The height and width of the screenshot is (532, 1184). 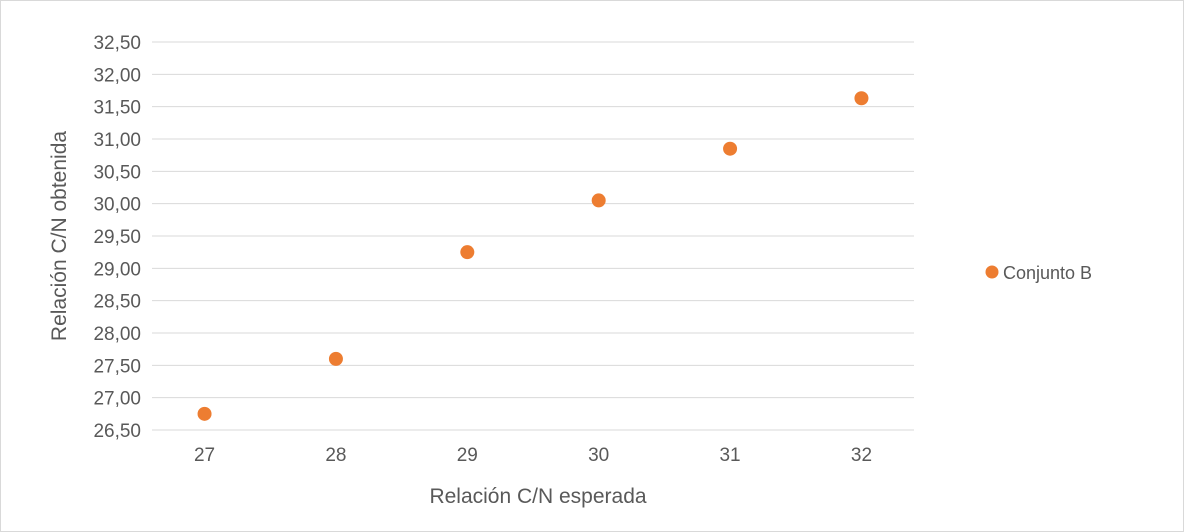 I want to click on y-tick-label: 29,50, so click(x=117, y=237).